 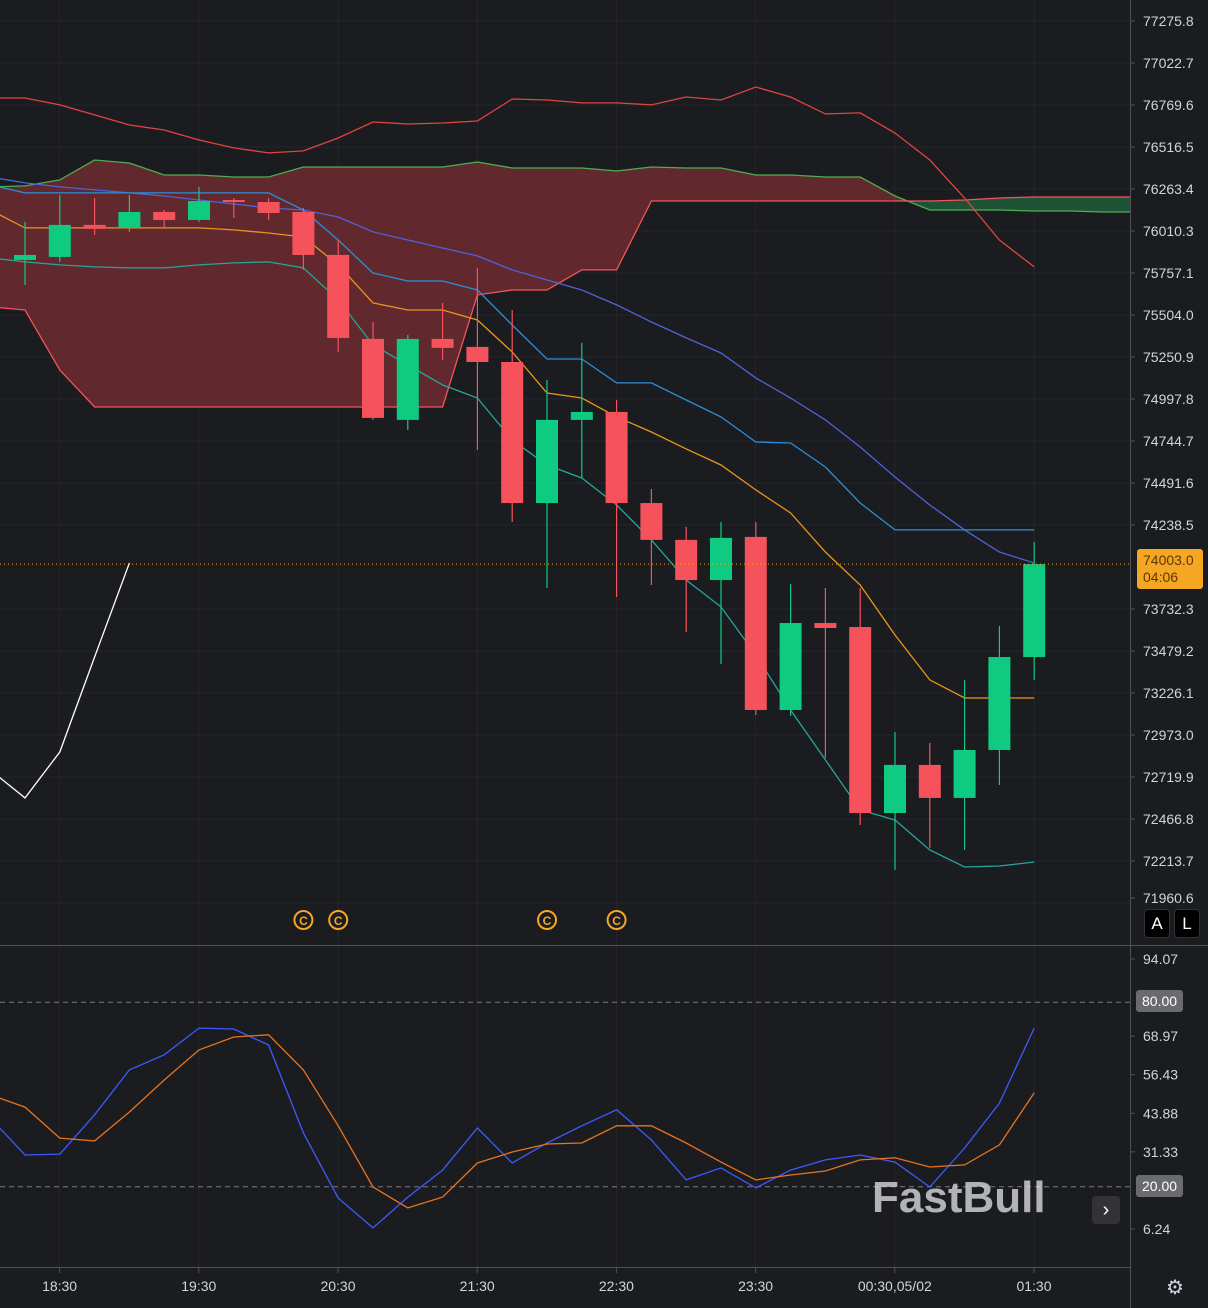 What do you see at coordinates (1160, 1036) in the screenshot?
I see `oscillator-tick-label: 68.97` at bounding box center [1160, 1036].